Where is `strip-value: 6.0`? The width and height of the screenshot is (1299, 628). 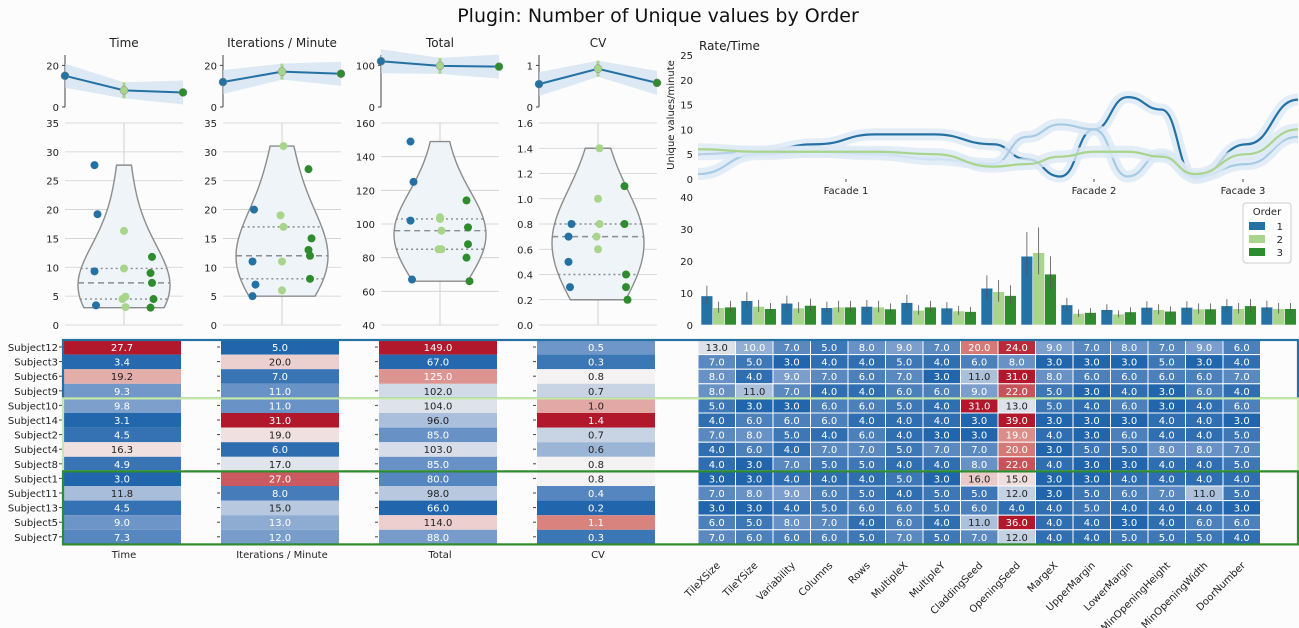 strip-value: 6.0 is located at coordinates (280, 450).